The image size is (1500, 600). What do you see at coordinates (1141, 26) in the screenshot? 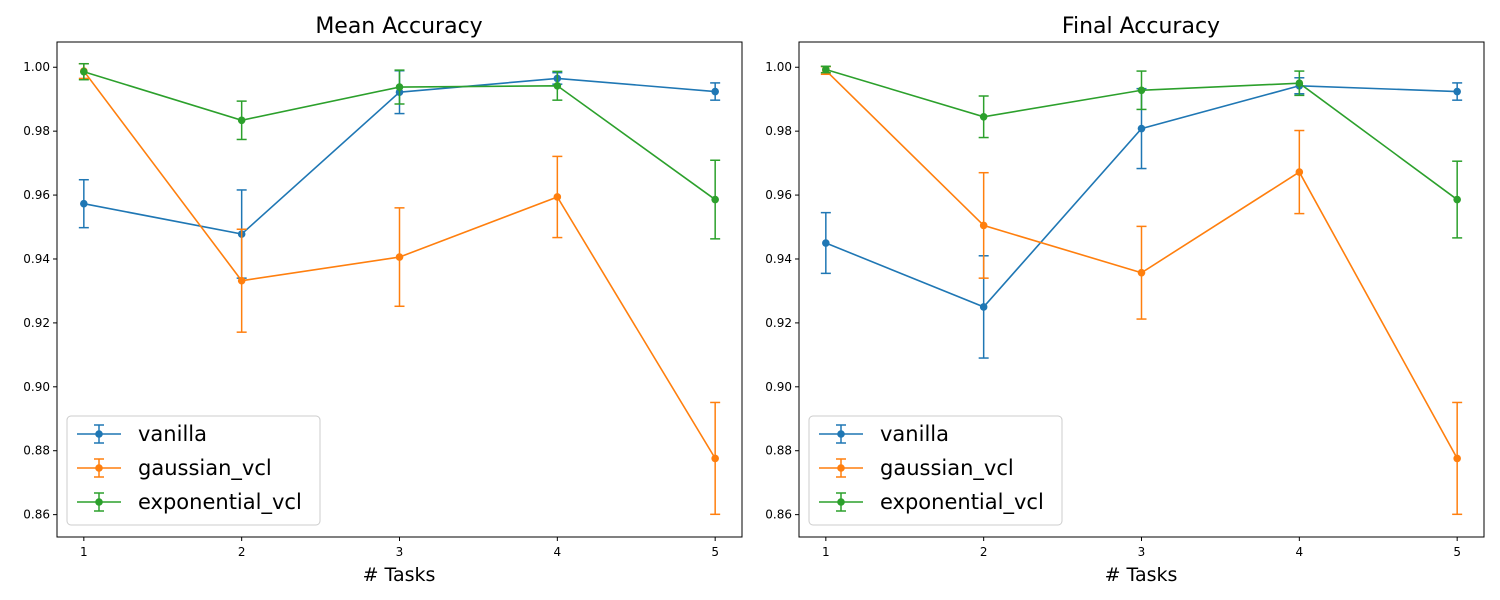
I see `chart-title: Final Accuracy` at bounding box center [1141, 26].